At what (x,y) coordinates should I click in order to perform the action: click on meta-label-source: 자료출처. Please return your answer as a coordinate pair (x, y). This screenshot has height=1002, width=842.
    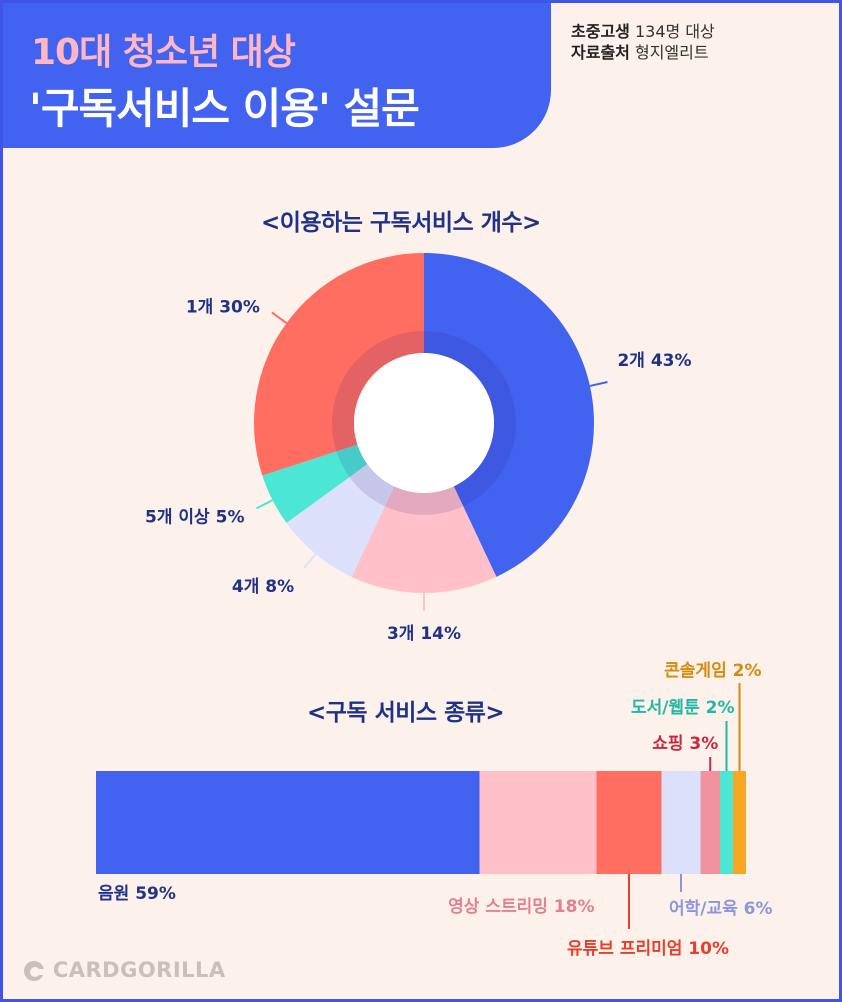
    Looking at the image, I should click on (600, 52).